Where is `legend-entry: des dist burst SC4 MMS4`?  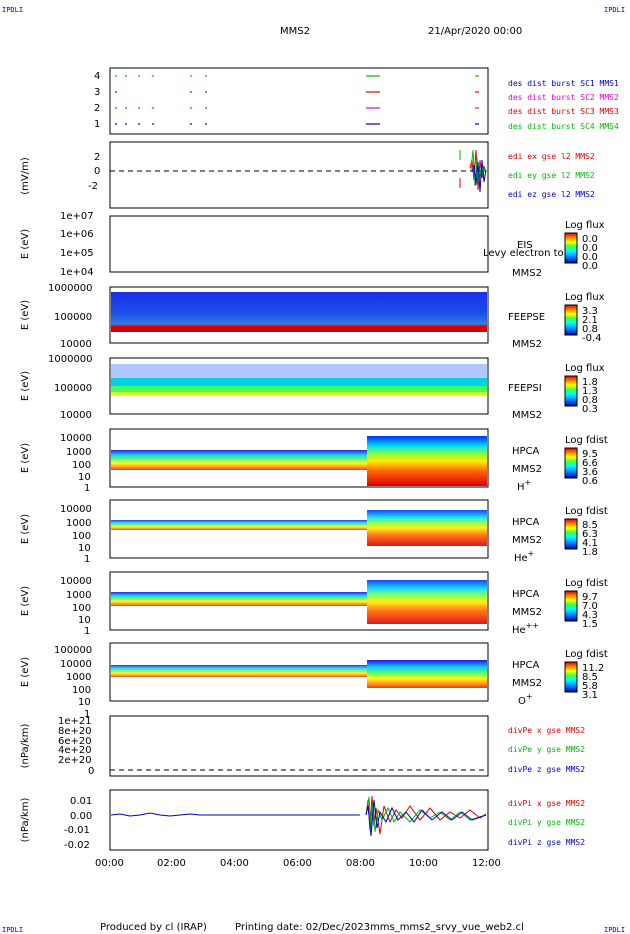
legend-entry: des dist burst SC4 MMS4 is located at coordinates (563, 126).